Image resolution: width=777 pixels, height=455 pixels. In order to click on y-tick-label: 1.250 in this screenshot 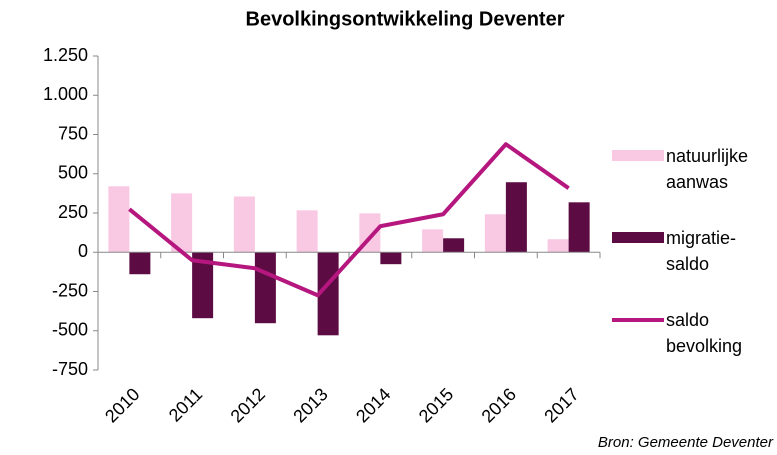, I will do `click(65, 55)`.